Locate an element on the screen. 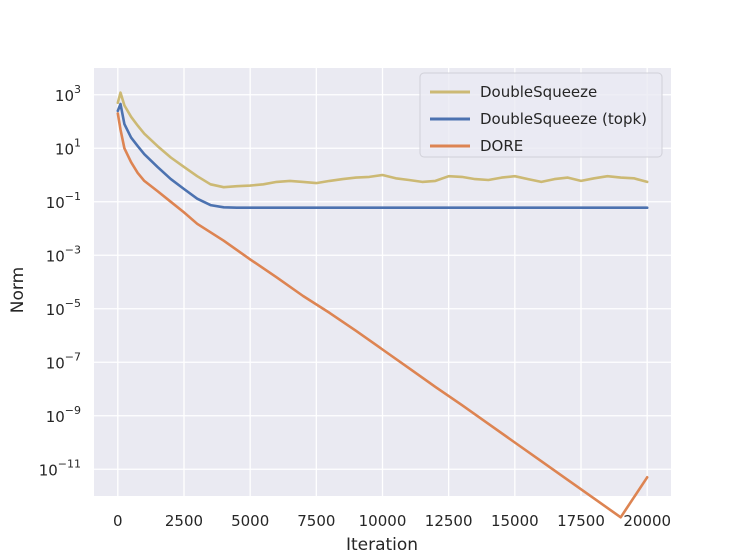  series-line-doublesqueeze-topk is located at coordinates (382, 155).